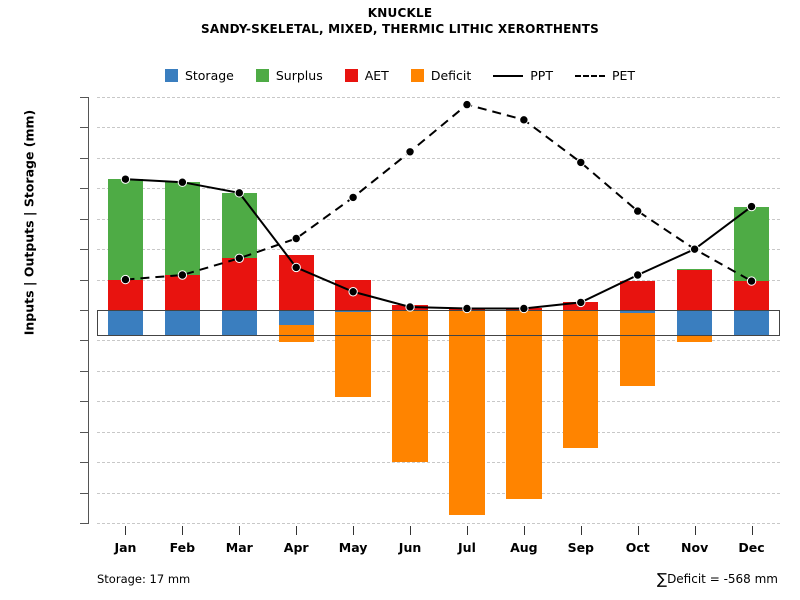 The width and height of the screenshot is (800, 600). I want to click on chart-title: KNUCKLE, so click(400, 13).